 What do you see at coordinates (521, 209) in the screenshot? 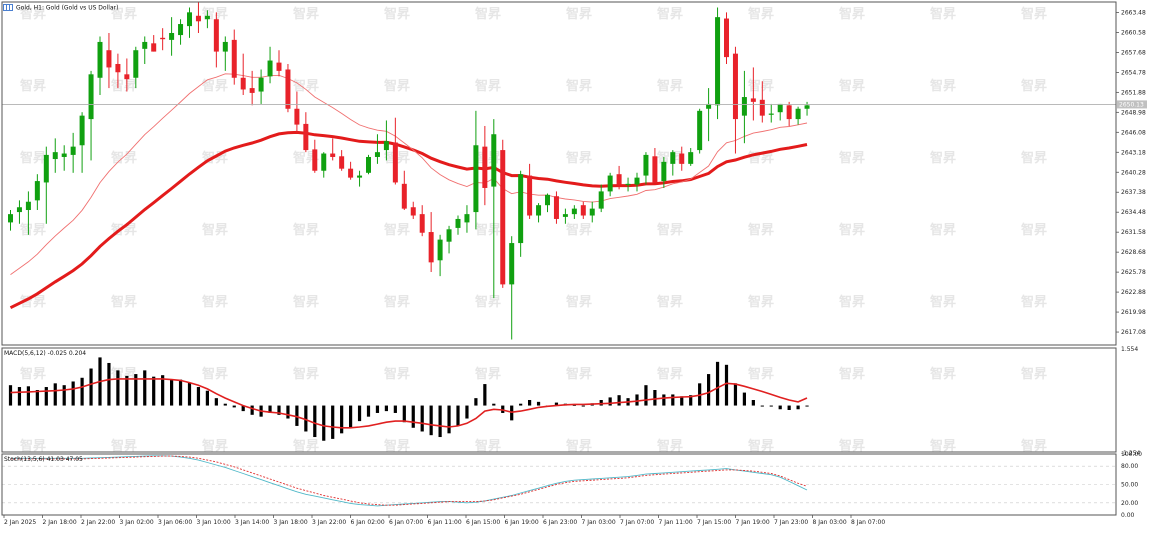
I see `candle-body` at bounding box center [521, 209].